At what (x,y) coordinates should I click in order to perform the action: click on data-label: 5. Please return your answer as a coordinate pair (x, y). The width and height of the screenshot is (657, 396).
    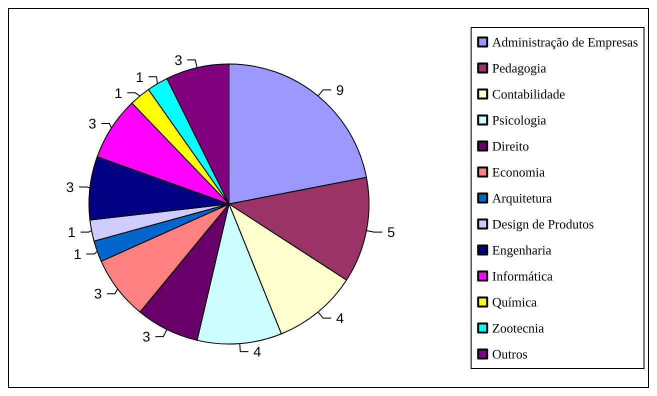
    Looking at the image, I should click on (391, 232).